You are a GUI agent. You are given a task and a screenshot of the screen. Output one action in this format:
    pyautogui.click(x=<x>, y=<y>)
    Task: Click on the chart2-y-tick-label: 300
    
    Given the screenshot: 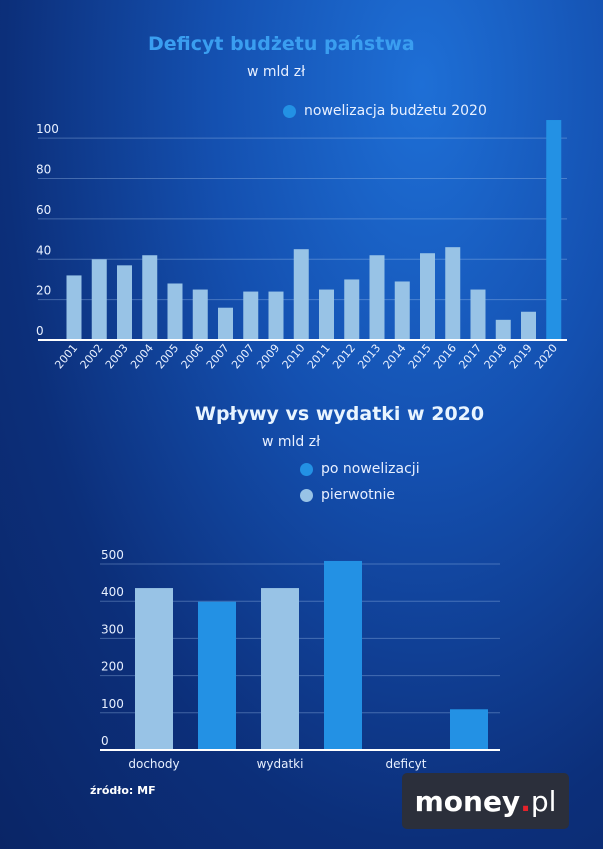 What is the action you would take?
    pyautogui.click(x=112, y=629)
    